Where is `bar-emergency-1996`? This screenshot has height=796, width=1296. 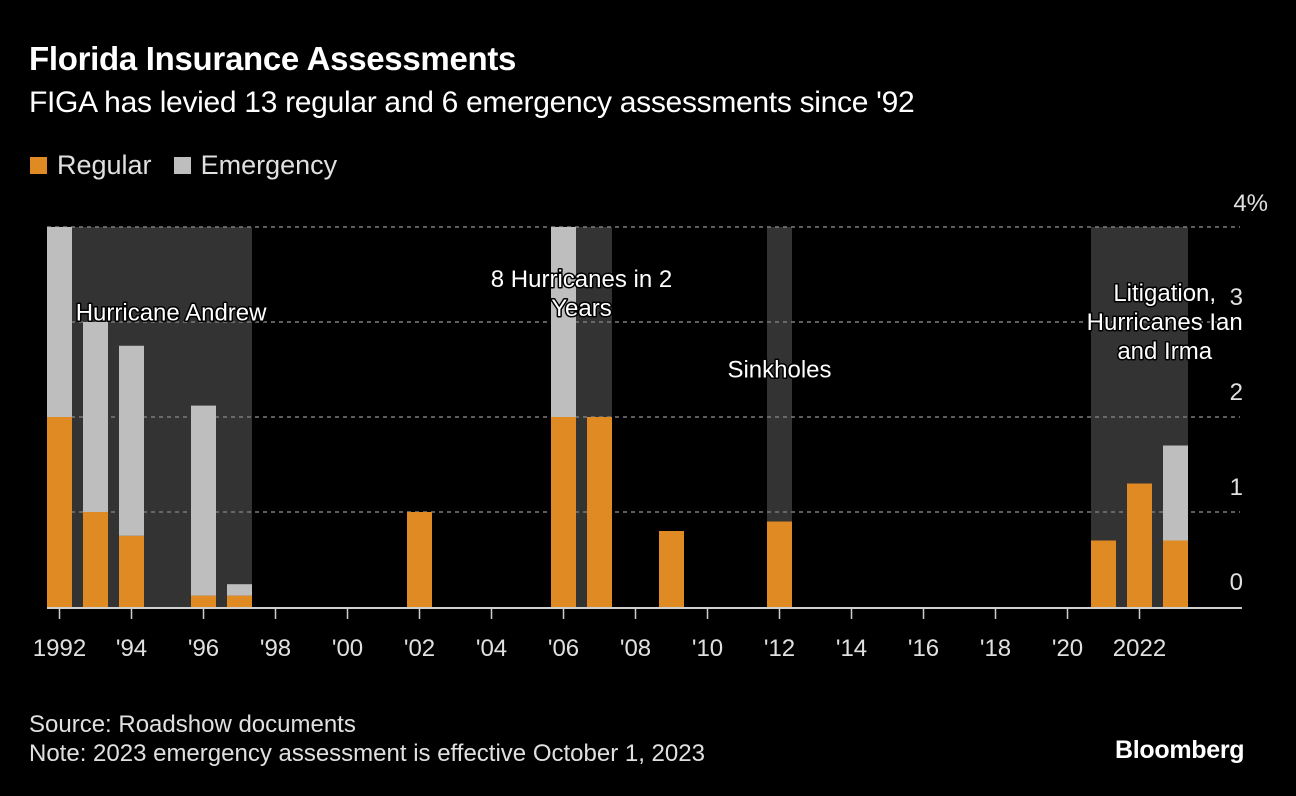 bar-emergency-1996 is located at coordinates (203, 500).